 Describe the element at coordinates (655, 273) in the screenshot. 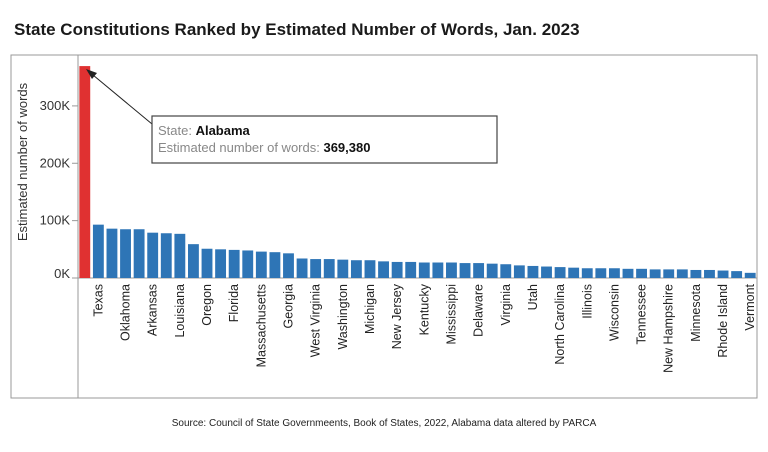

I see `bar-alaska` at that location.